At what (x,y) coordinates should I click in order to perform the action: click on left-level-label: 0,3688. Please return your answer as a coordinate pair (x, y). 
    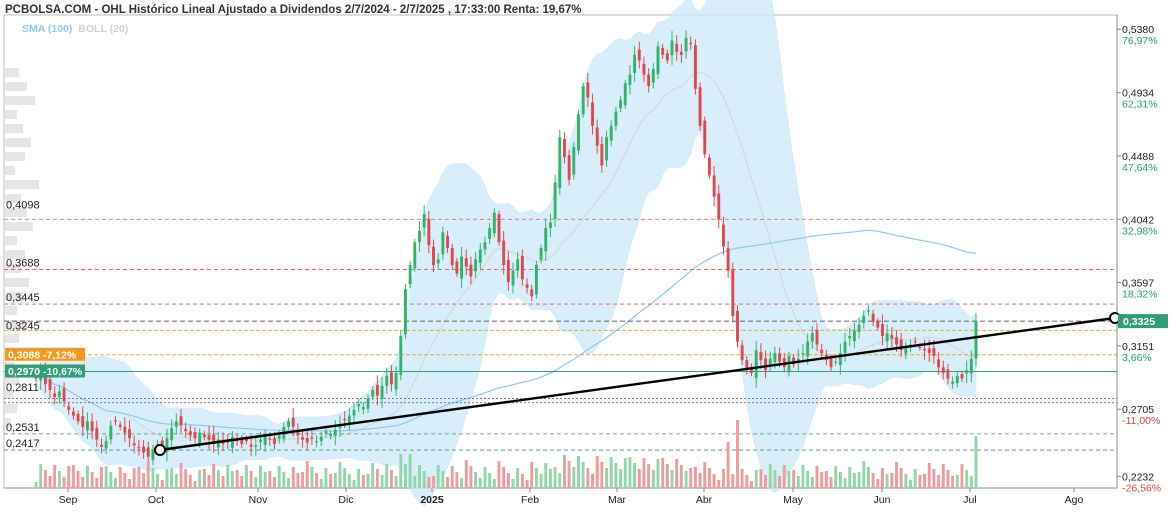
    Looking at the image, I should click on (23, 264).